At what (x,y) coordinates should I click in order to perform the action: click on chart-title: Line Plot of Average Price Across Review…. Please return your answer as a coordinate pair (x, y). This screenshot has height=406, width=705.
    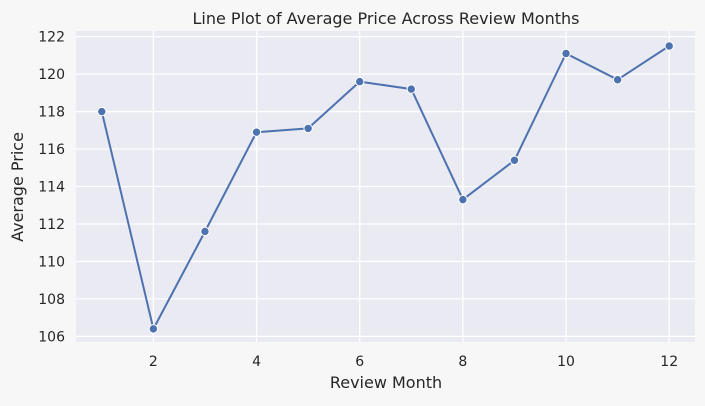
    Looking at the image, I should click on (386, 18).